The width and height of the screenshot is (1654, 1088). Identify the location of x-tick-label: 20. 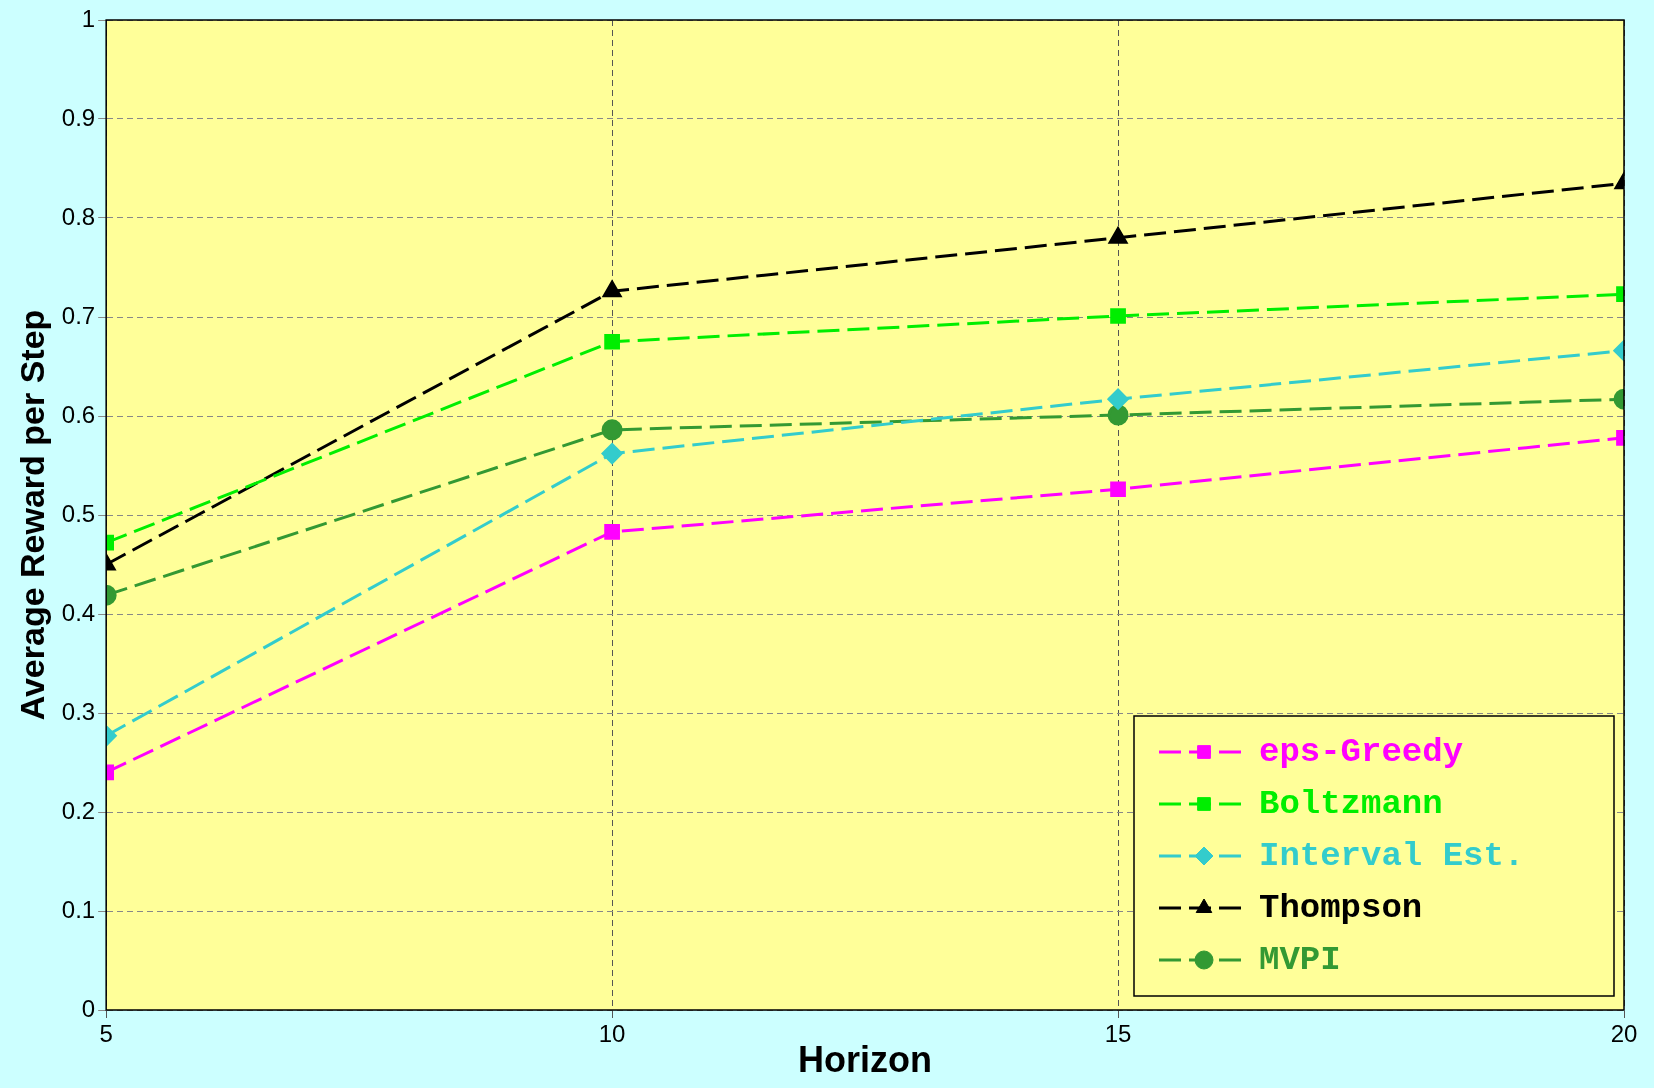
(1624, 1034).